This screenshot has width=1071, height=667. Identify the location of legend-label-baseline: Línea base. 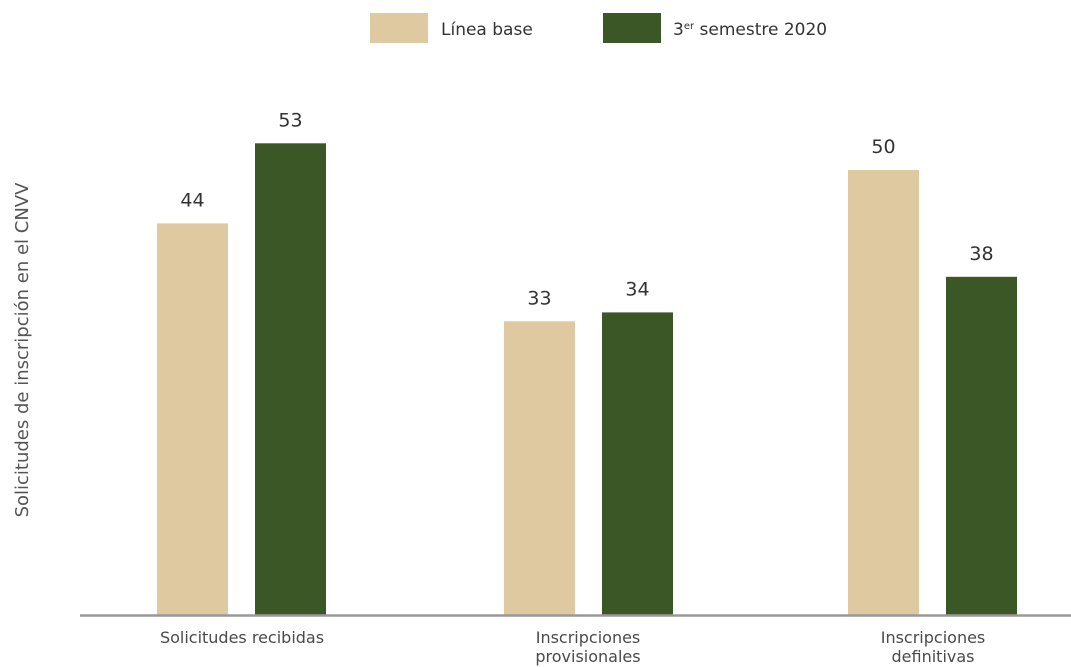
(487, 30).